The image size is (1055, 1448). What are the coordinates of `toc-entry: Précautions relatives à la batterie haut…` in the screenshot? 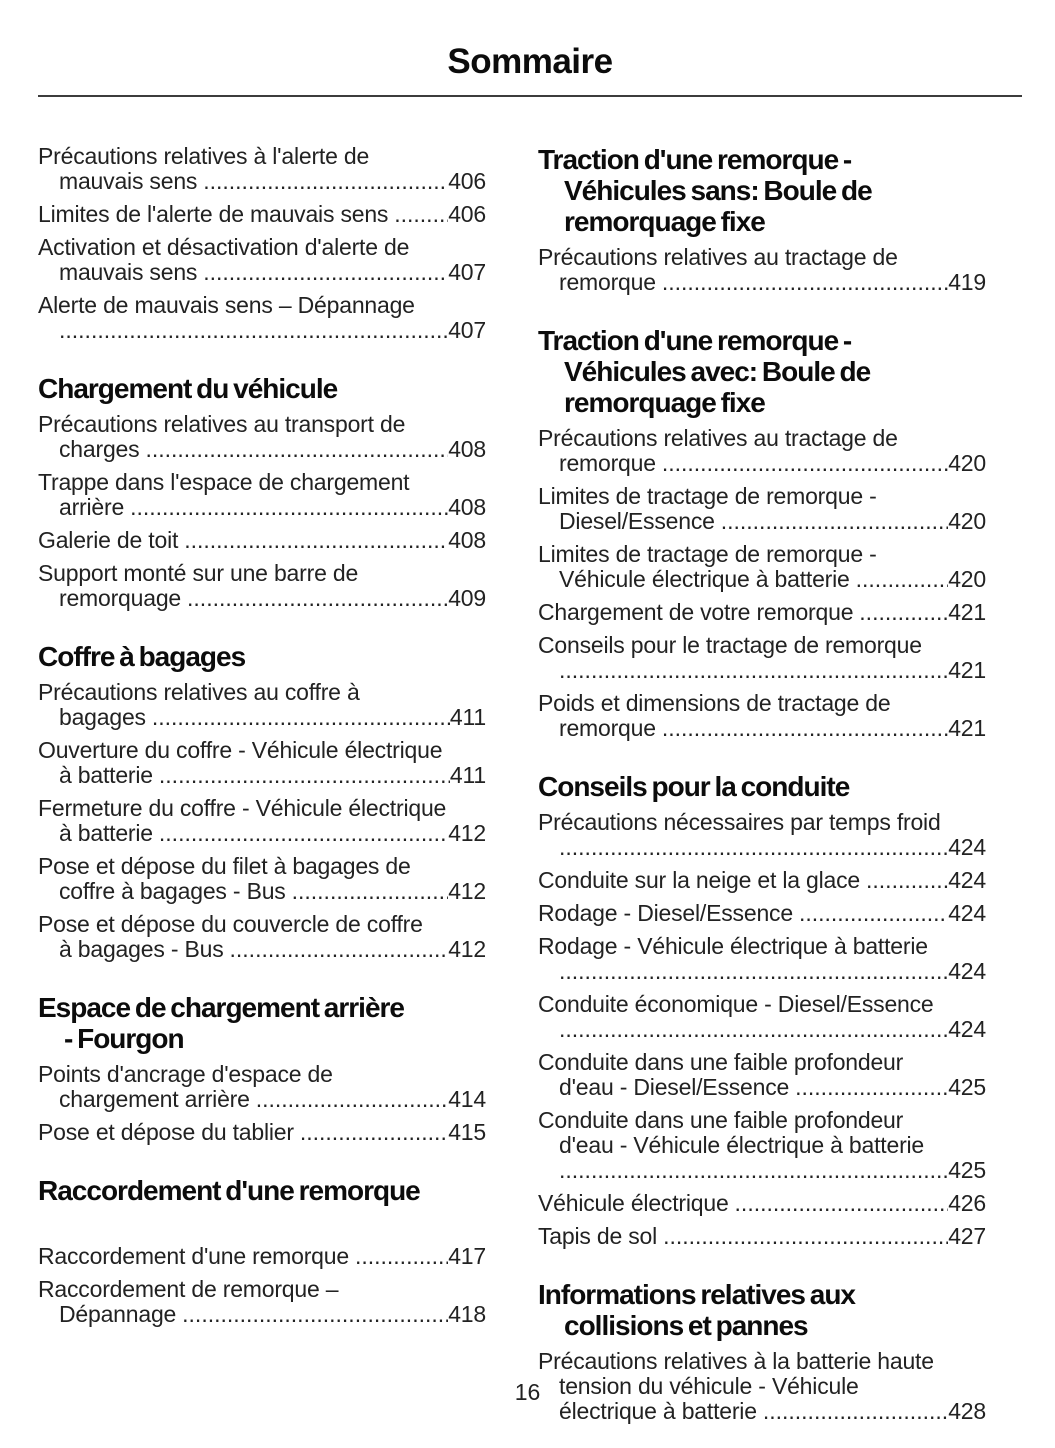 It's located at (762, 1386).